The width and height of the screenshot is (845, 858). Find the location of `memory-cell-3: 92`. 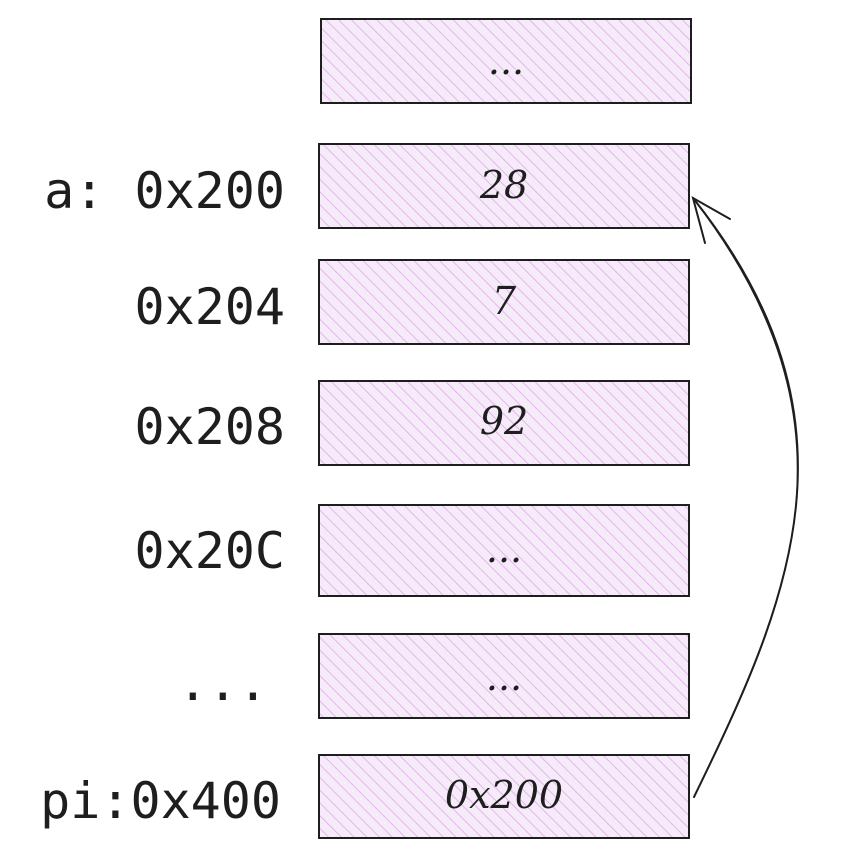

memory-cell-3: 92 is located at coordinates (504, 423).